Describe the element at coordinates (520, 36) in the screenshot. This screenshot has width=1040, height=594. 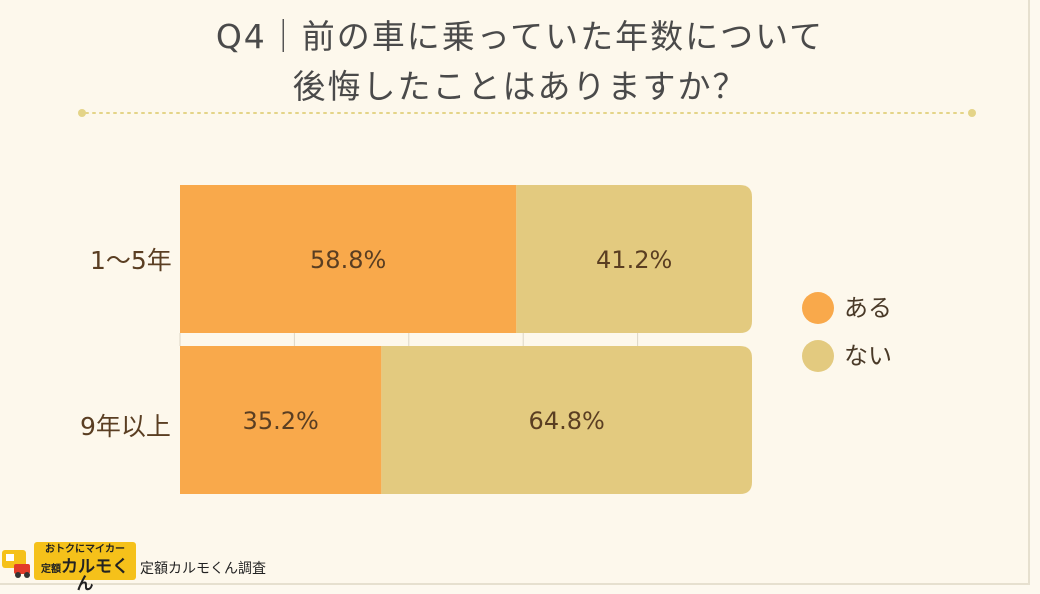
I see `chart-title-line-1: Q4｜前の車に乗っていた年数について` at that location.